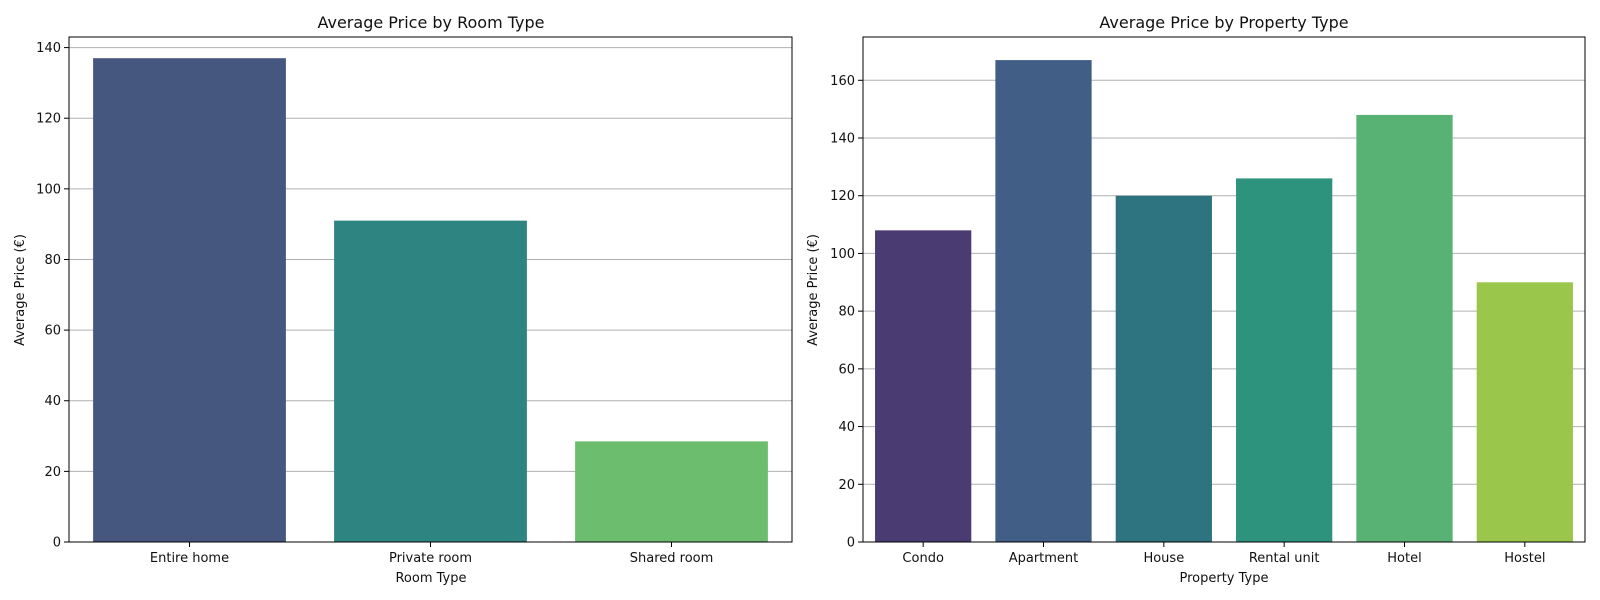  I want to click on x-tick-label: Hotel, so click(1404, 558).